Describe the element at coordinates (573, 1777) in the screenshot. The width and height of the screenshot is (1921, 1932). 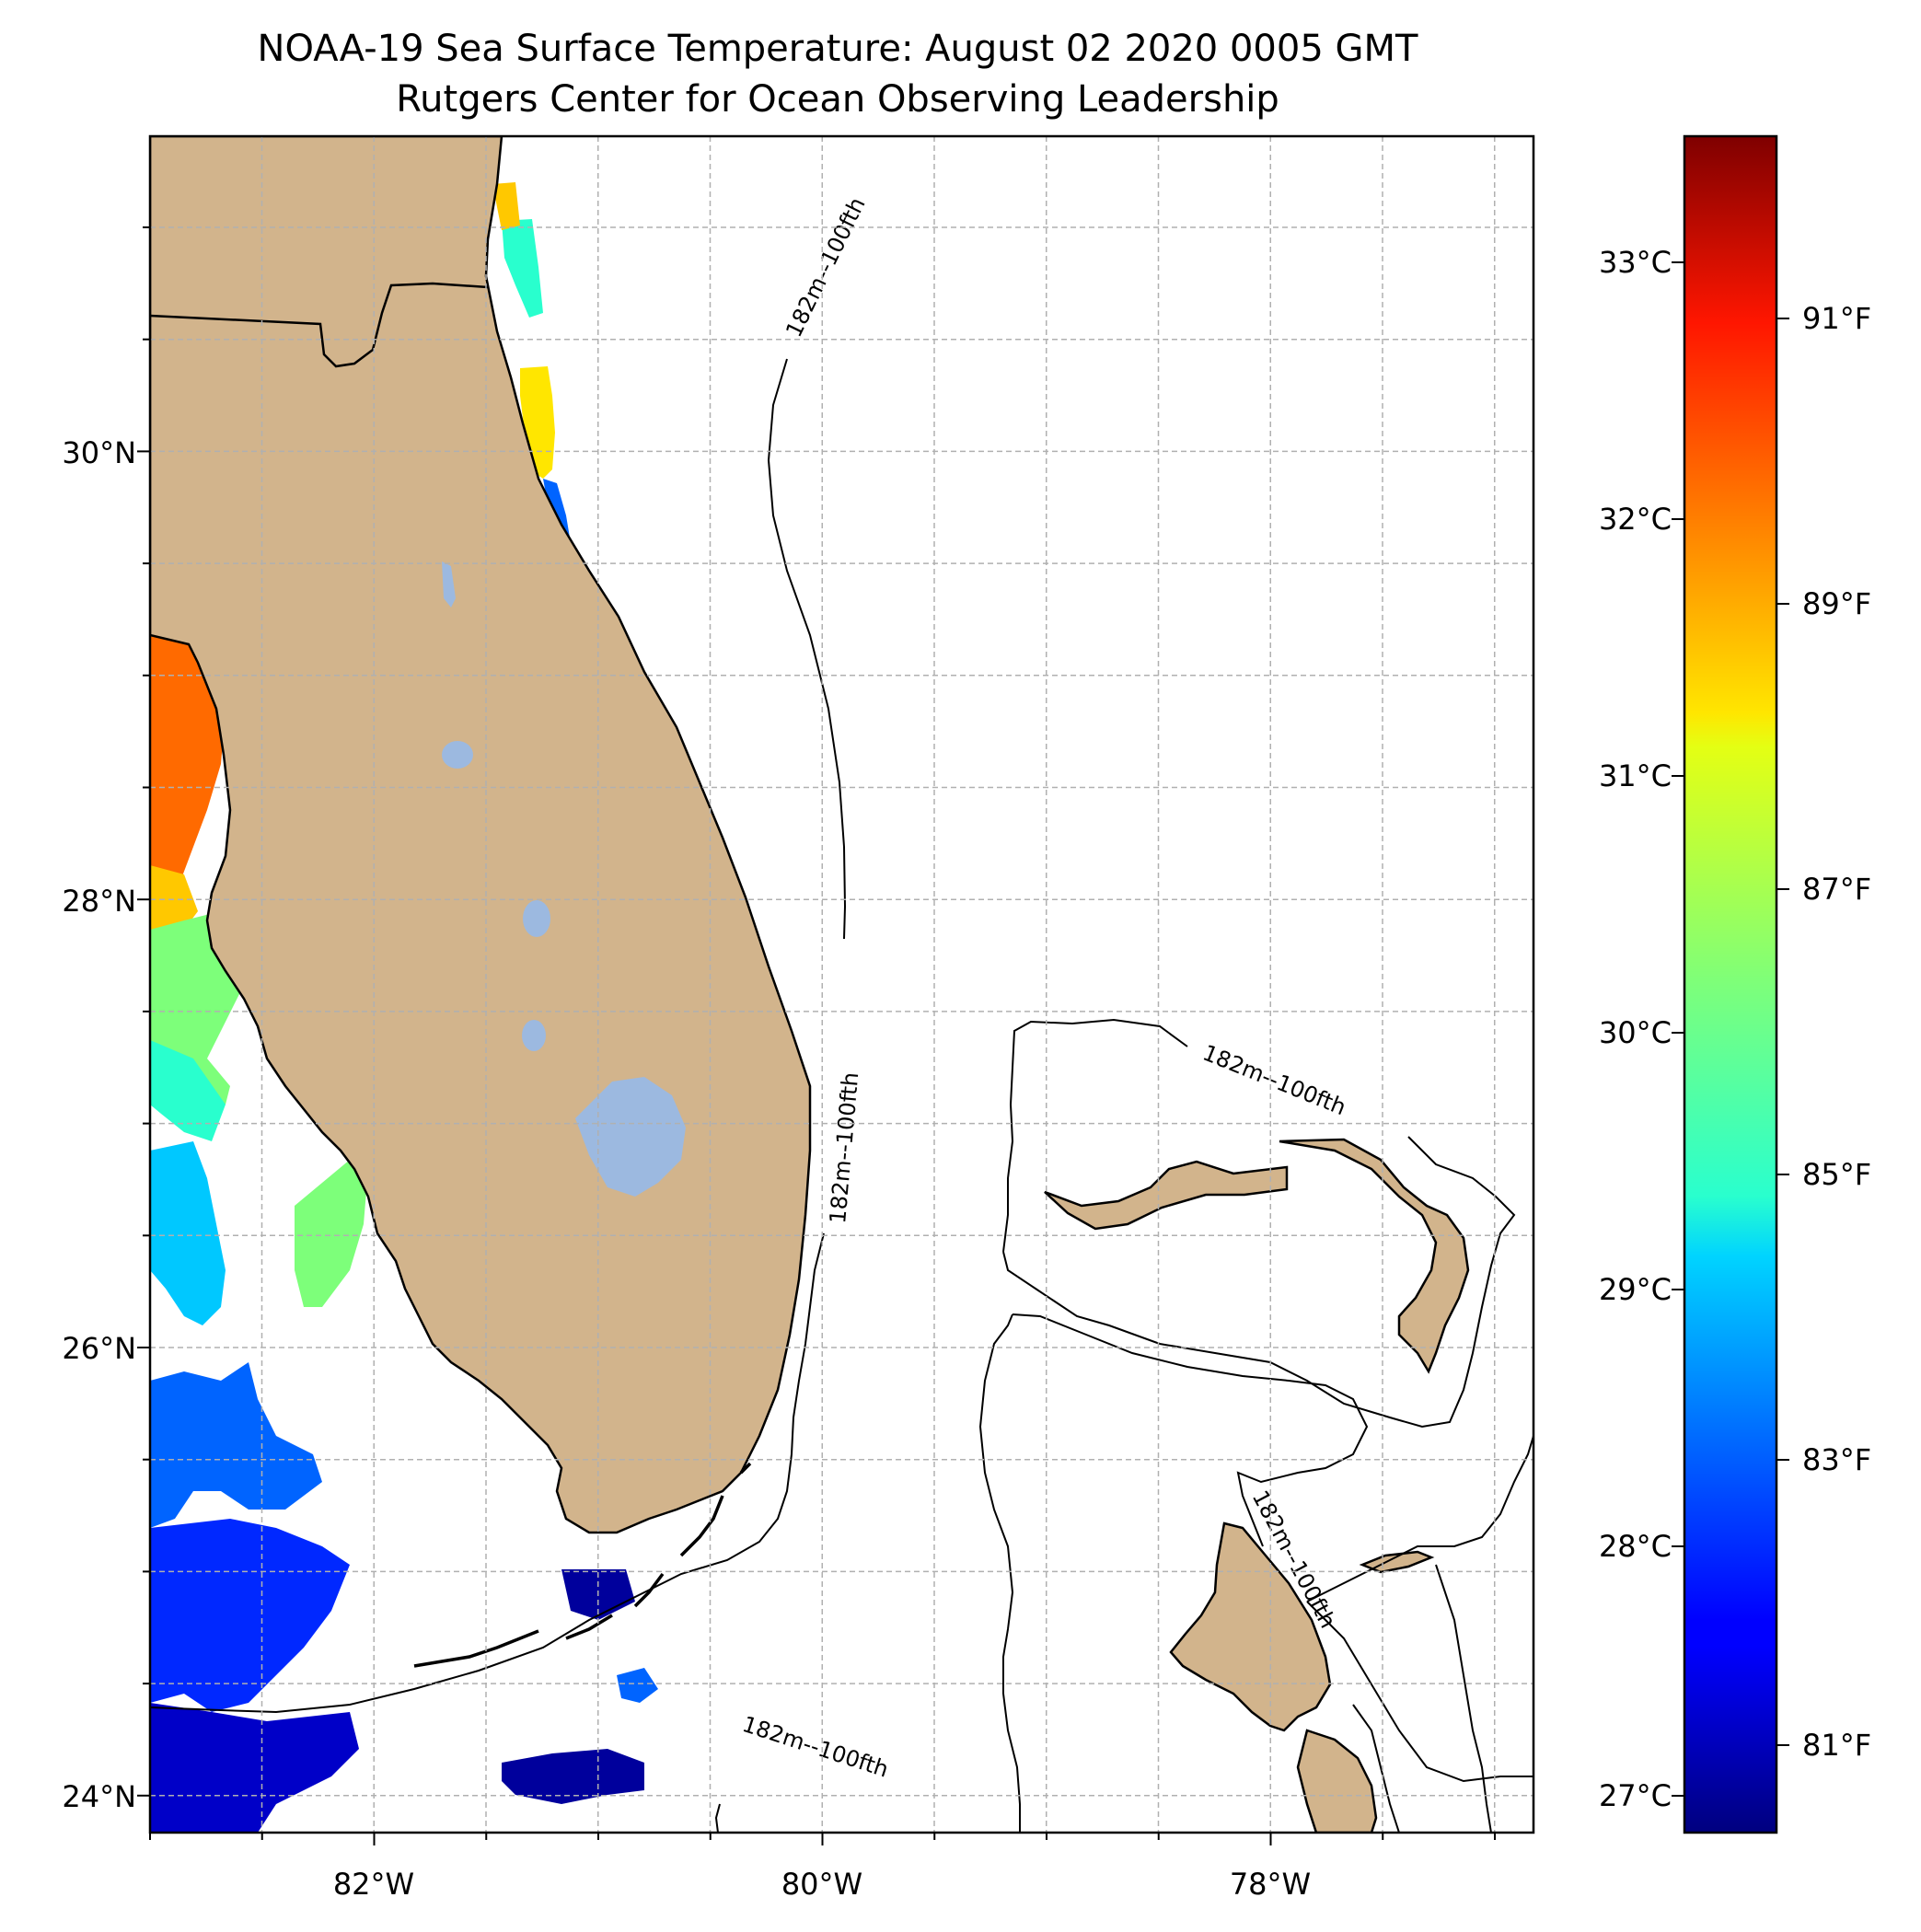
I see `sst-patch-straits` at that location.